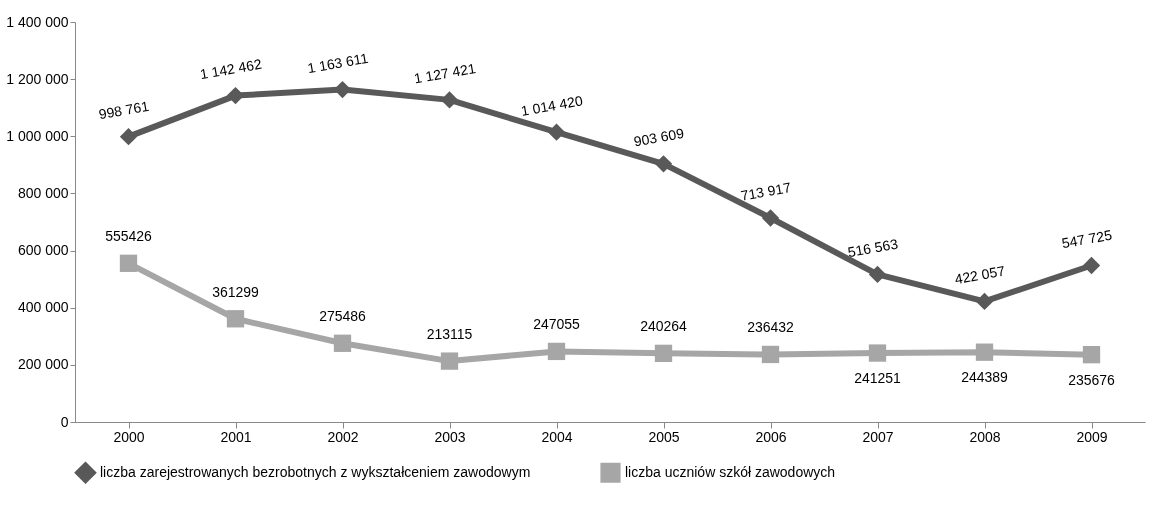 Image resolution: width=1172 pixels, height=509 pixels. I want to click on y-tick-label: 1 200 000, so click(37, 78).